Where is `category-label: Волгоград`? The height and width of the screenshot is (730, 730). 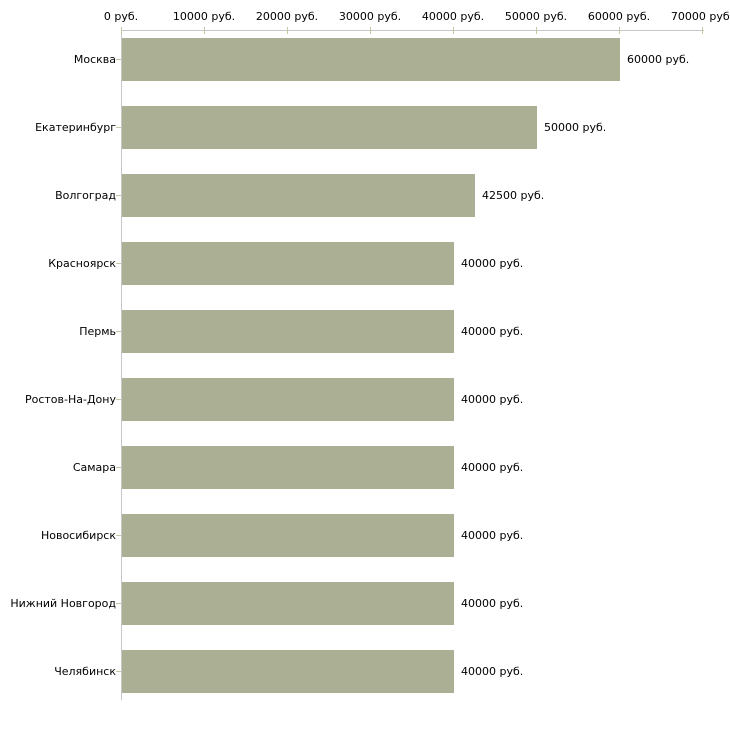 category-label: Волгоград is located at coordinates (85, 195).